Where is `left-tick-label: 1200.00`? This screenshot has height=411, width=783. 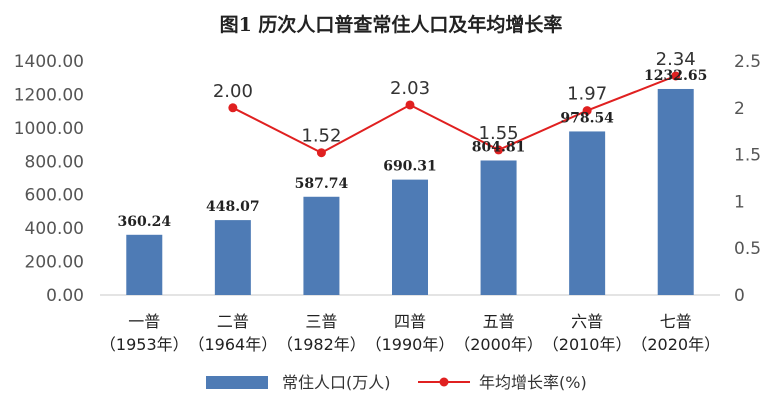 left-tick-label: 1200.00 is located at coordinates (49, 95).